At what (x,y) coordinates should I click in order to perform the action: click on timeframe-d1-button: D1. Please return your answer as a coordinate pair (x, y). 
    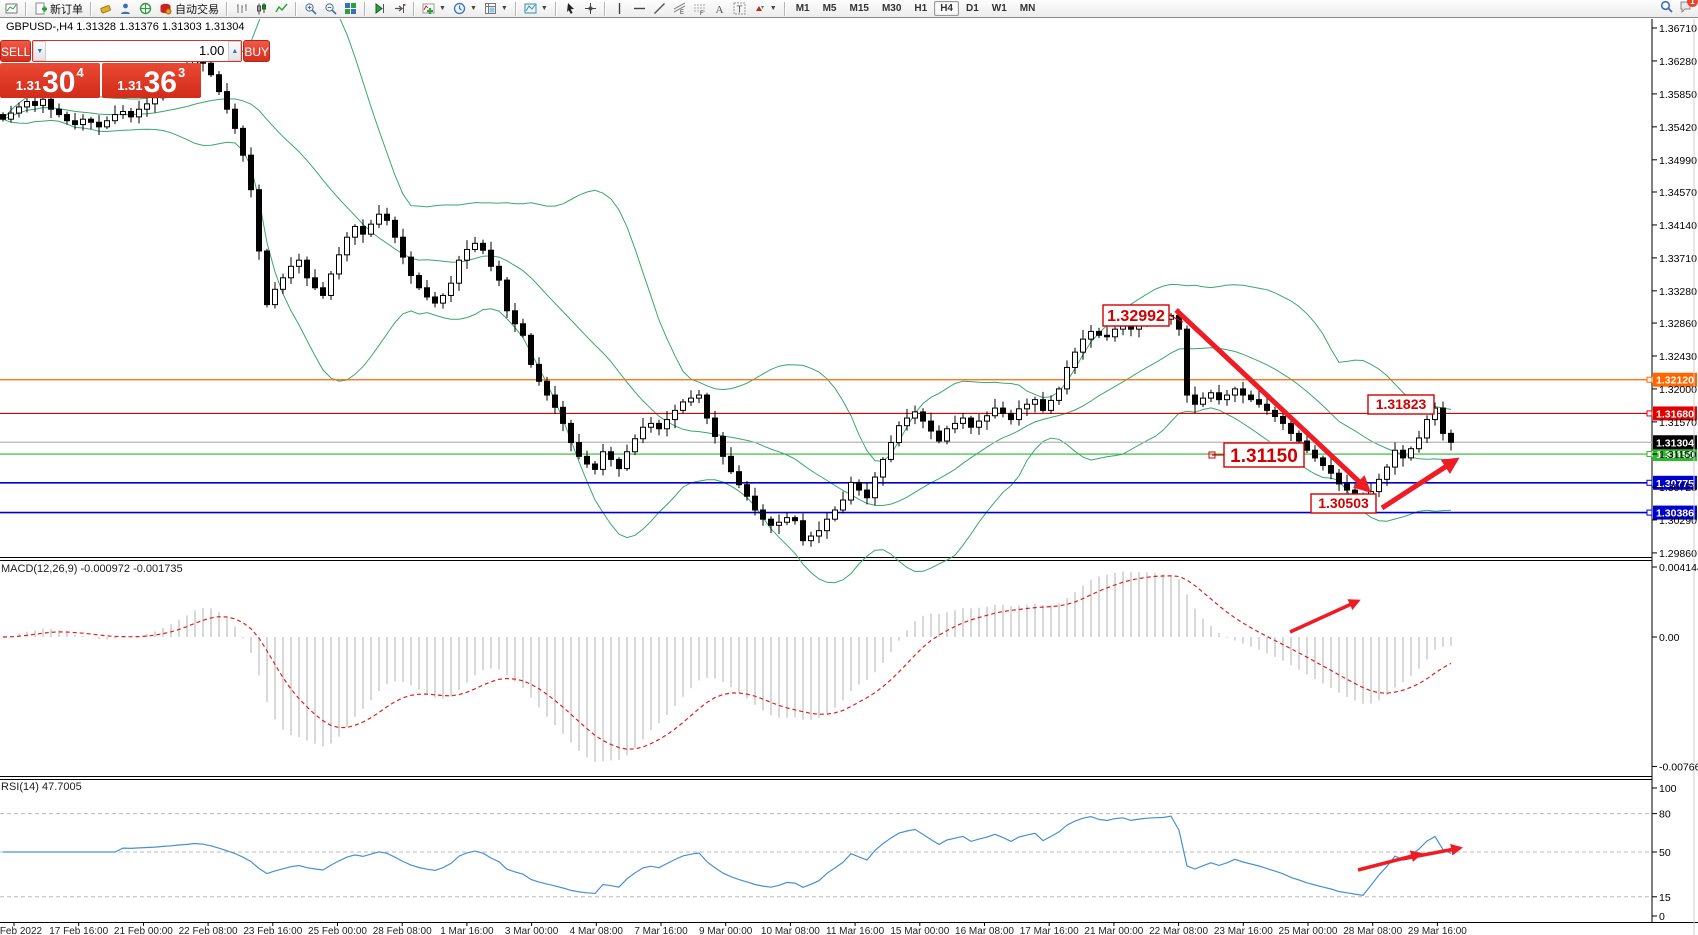
    Looking at the image, I should click on (972, 8).